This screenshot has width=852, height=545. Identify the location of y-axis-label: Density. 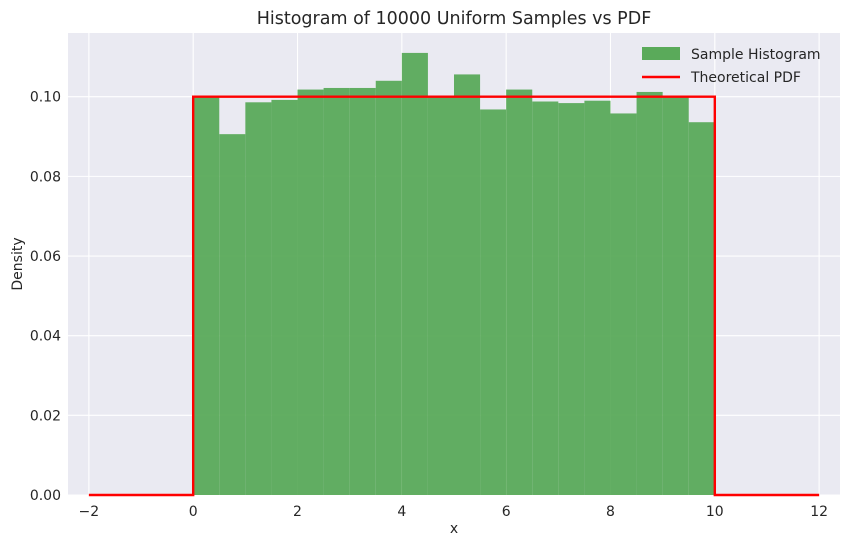
(18, 263).